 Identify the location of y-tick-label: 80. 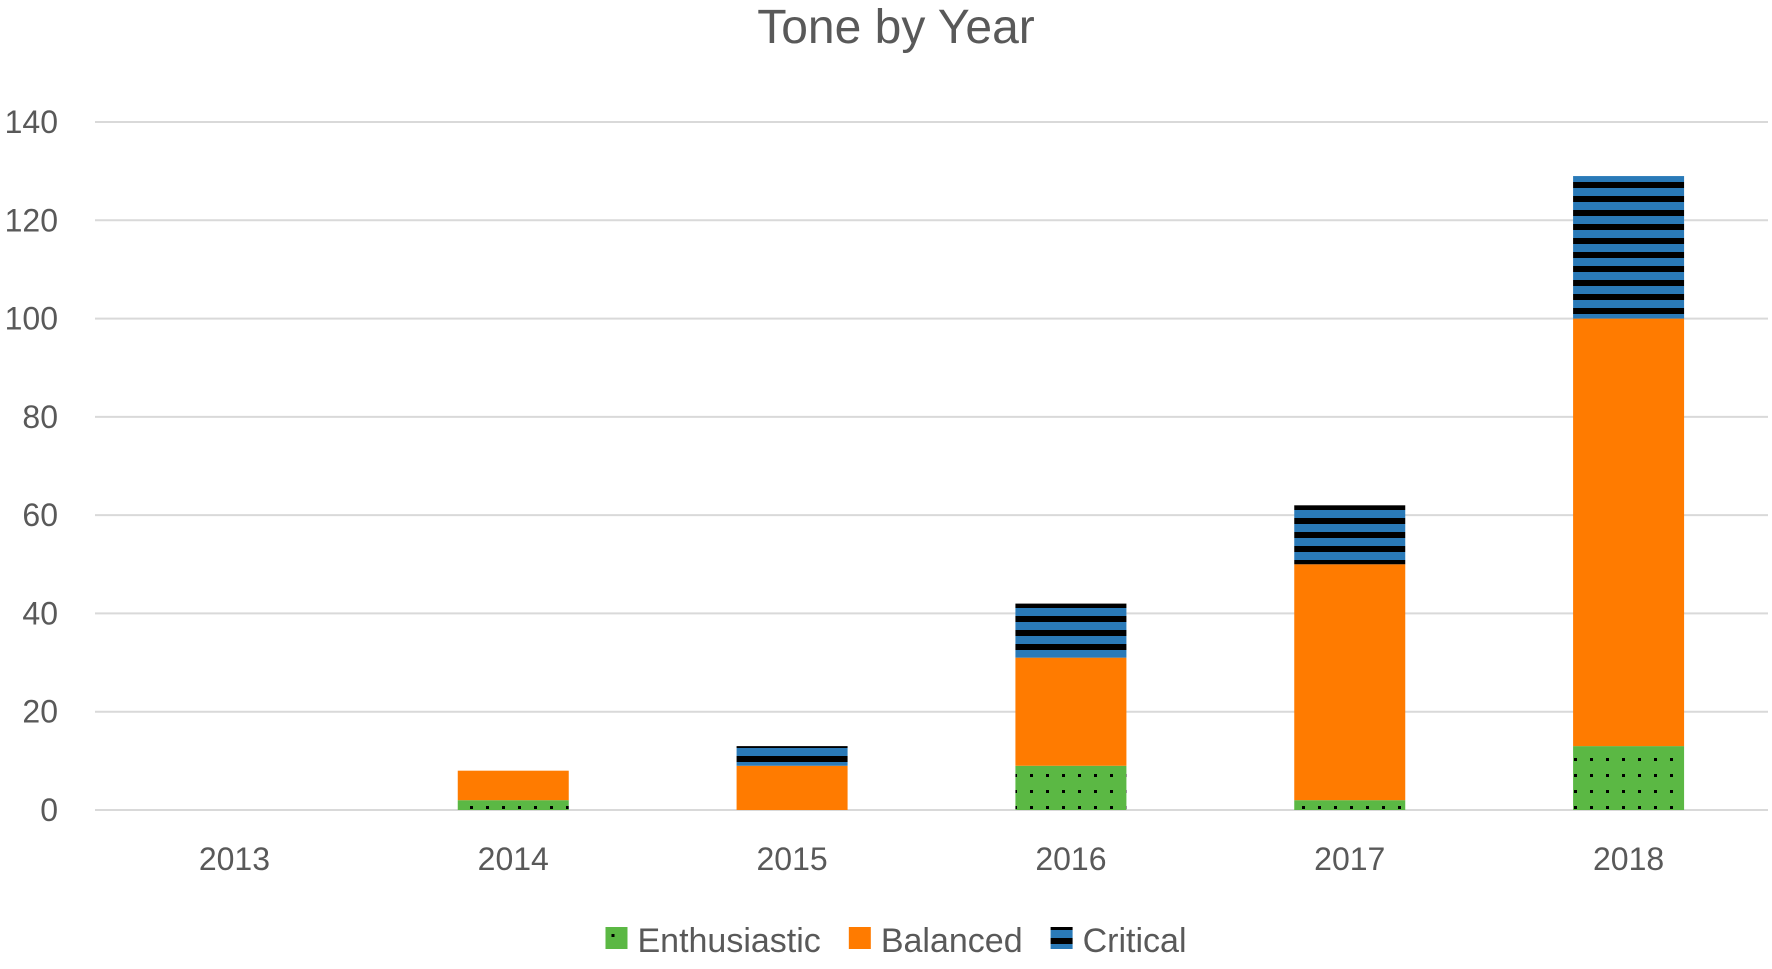
(40, 417).